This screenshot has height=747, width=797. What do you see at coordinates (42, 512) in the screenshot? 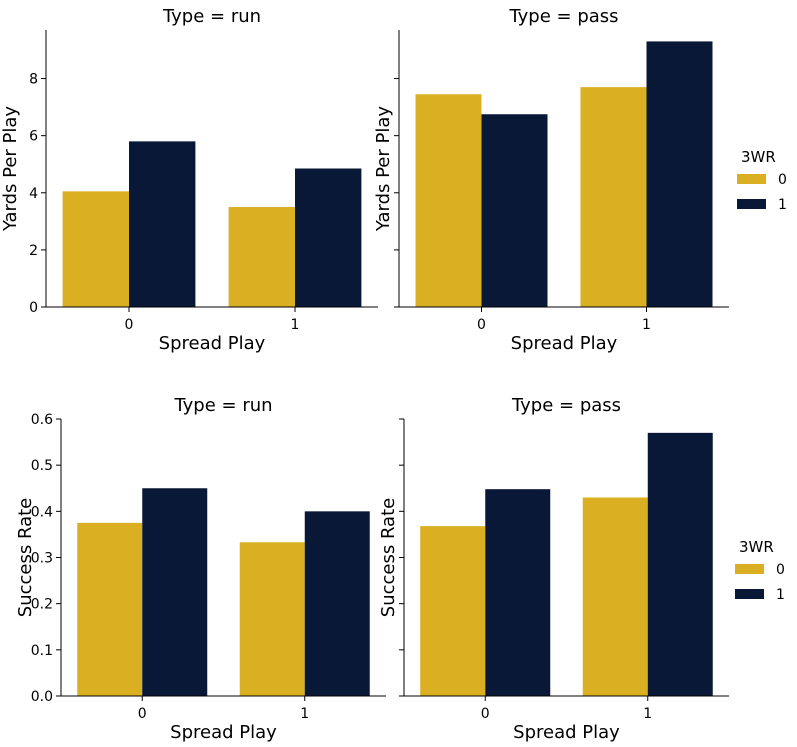
I see `y-tick-label: 0.4` at bounding box center [42, 512].